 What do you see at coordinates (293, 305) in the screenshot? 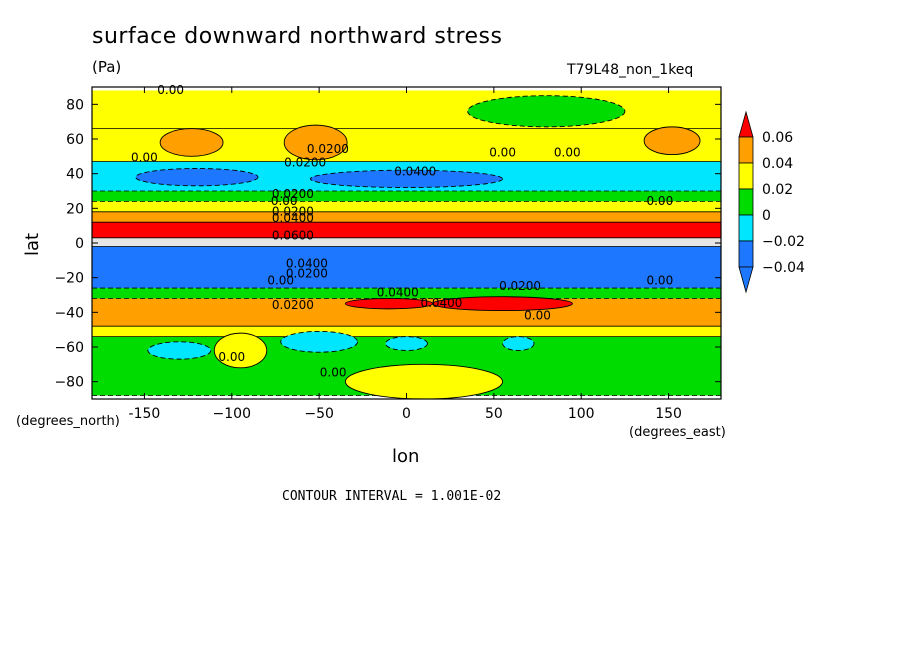
I see `contour-label-20: 0.0200` at bounding box center [293, 305].